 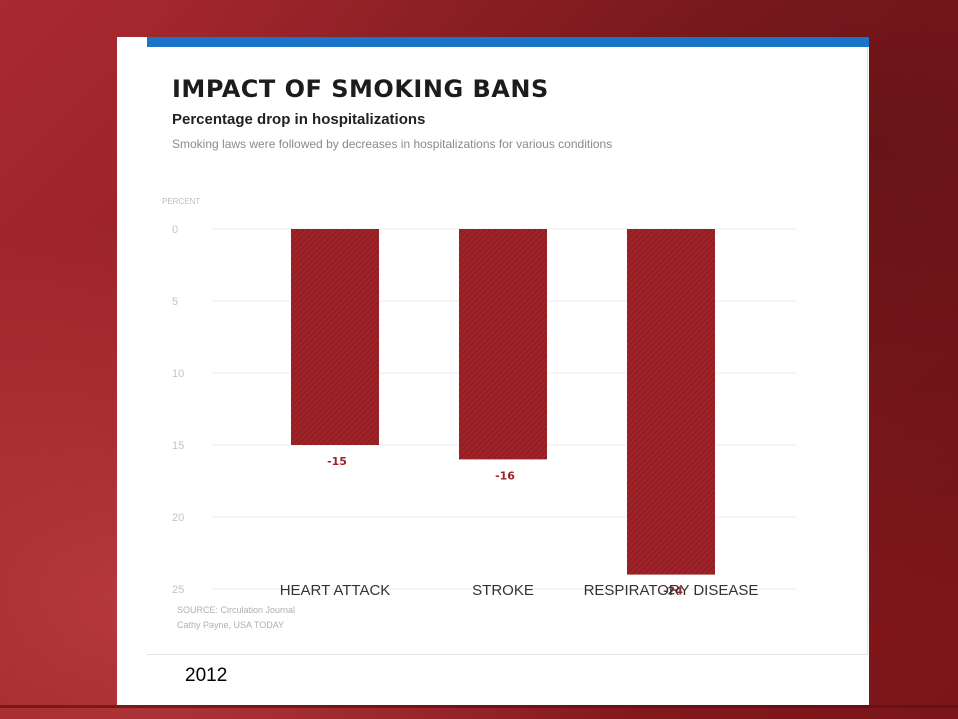 What do you see at coordinates (479, 706) in the screenshot?
I see `frame-divider` at bounding box center [479, 706].